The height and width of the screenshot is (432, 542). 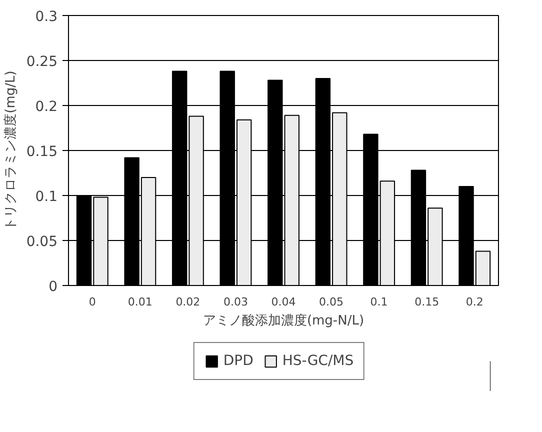 What do you see at coordinates (42, 242) in the screenshot?
I see `y-tick-label: 0.05` at bounding box center [42, 242].